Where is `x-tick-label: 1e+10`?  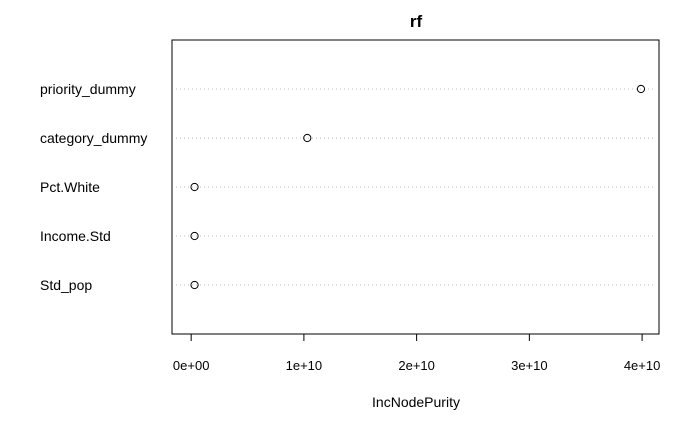 x-tick-label: 1e+10 is located at coordinates (304, 365).